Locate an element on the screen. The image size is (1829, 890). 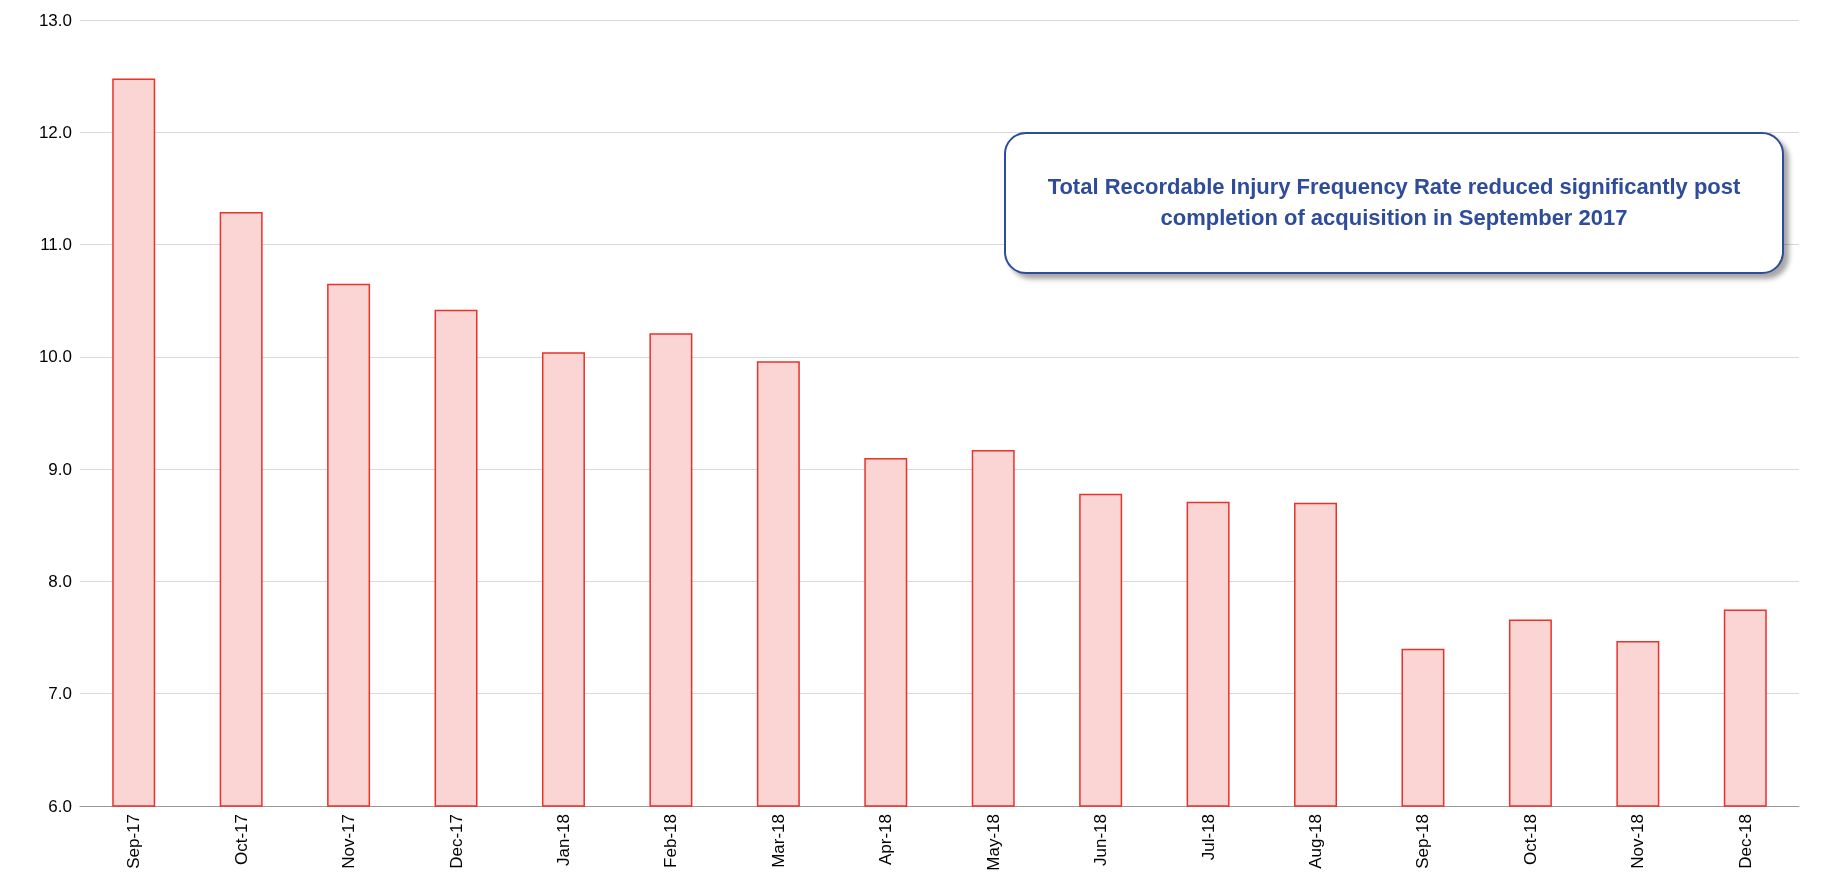
x-tick-label: Dec-18 is located at coordinates (1745, 841).